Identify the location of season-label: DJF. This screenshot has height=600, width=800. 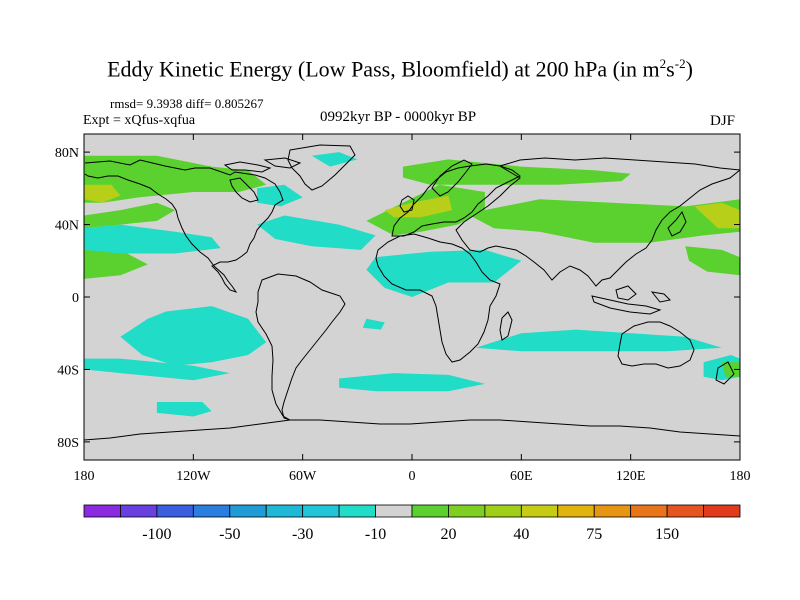
(723, 121).